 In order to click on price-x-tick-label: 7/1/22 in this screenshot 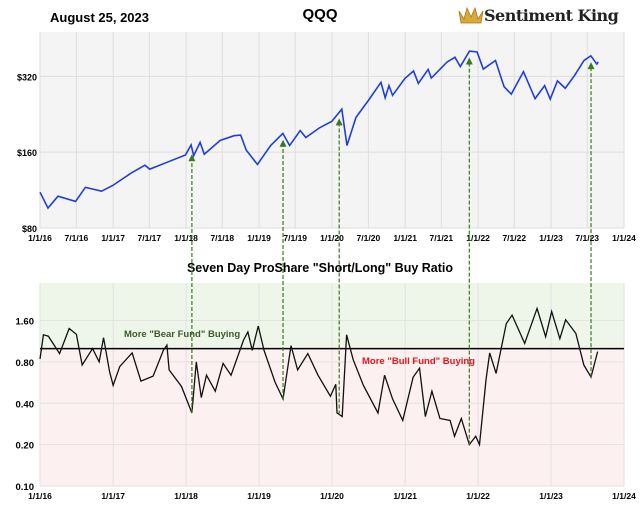, I will do `click(514, 238)`.